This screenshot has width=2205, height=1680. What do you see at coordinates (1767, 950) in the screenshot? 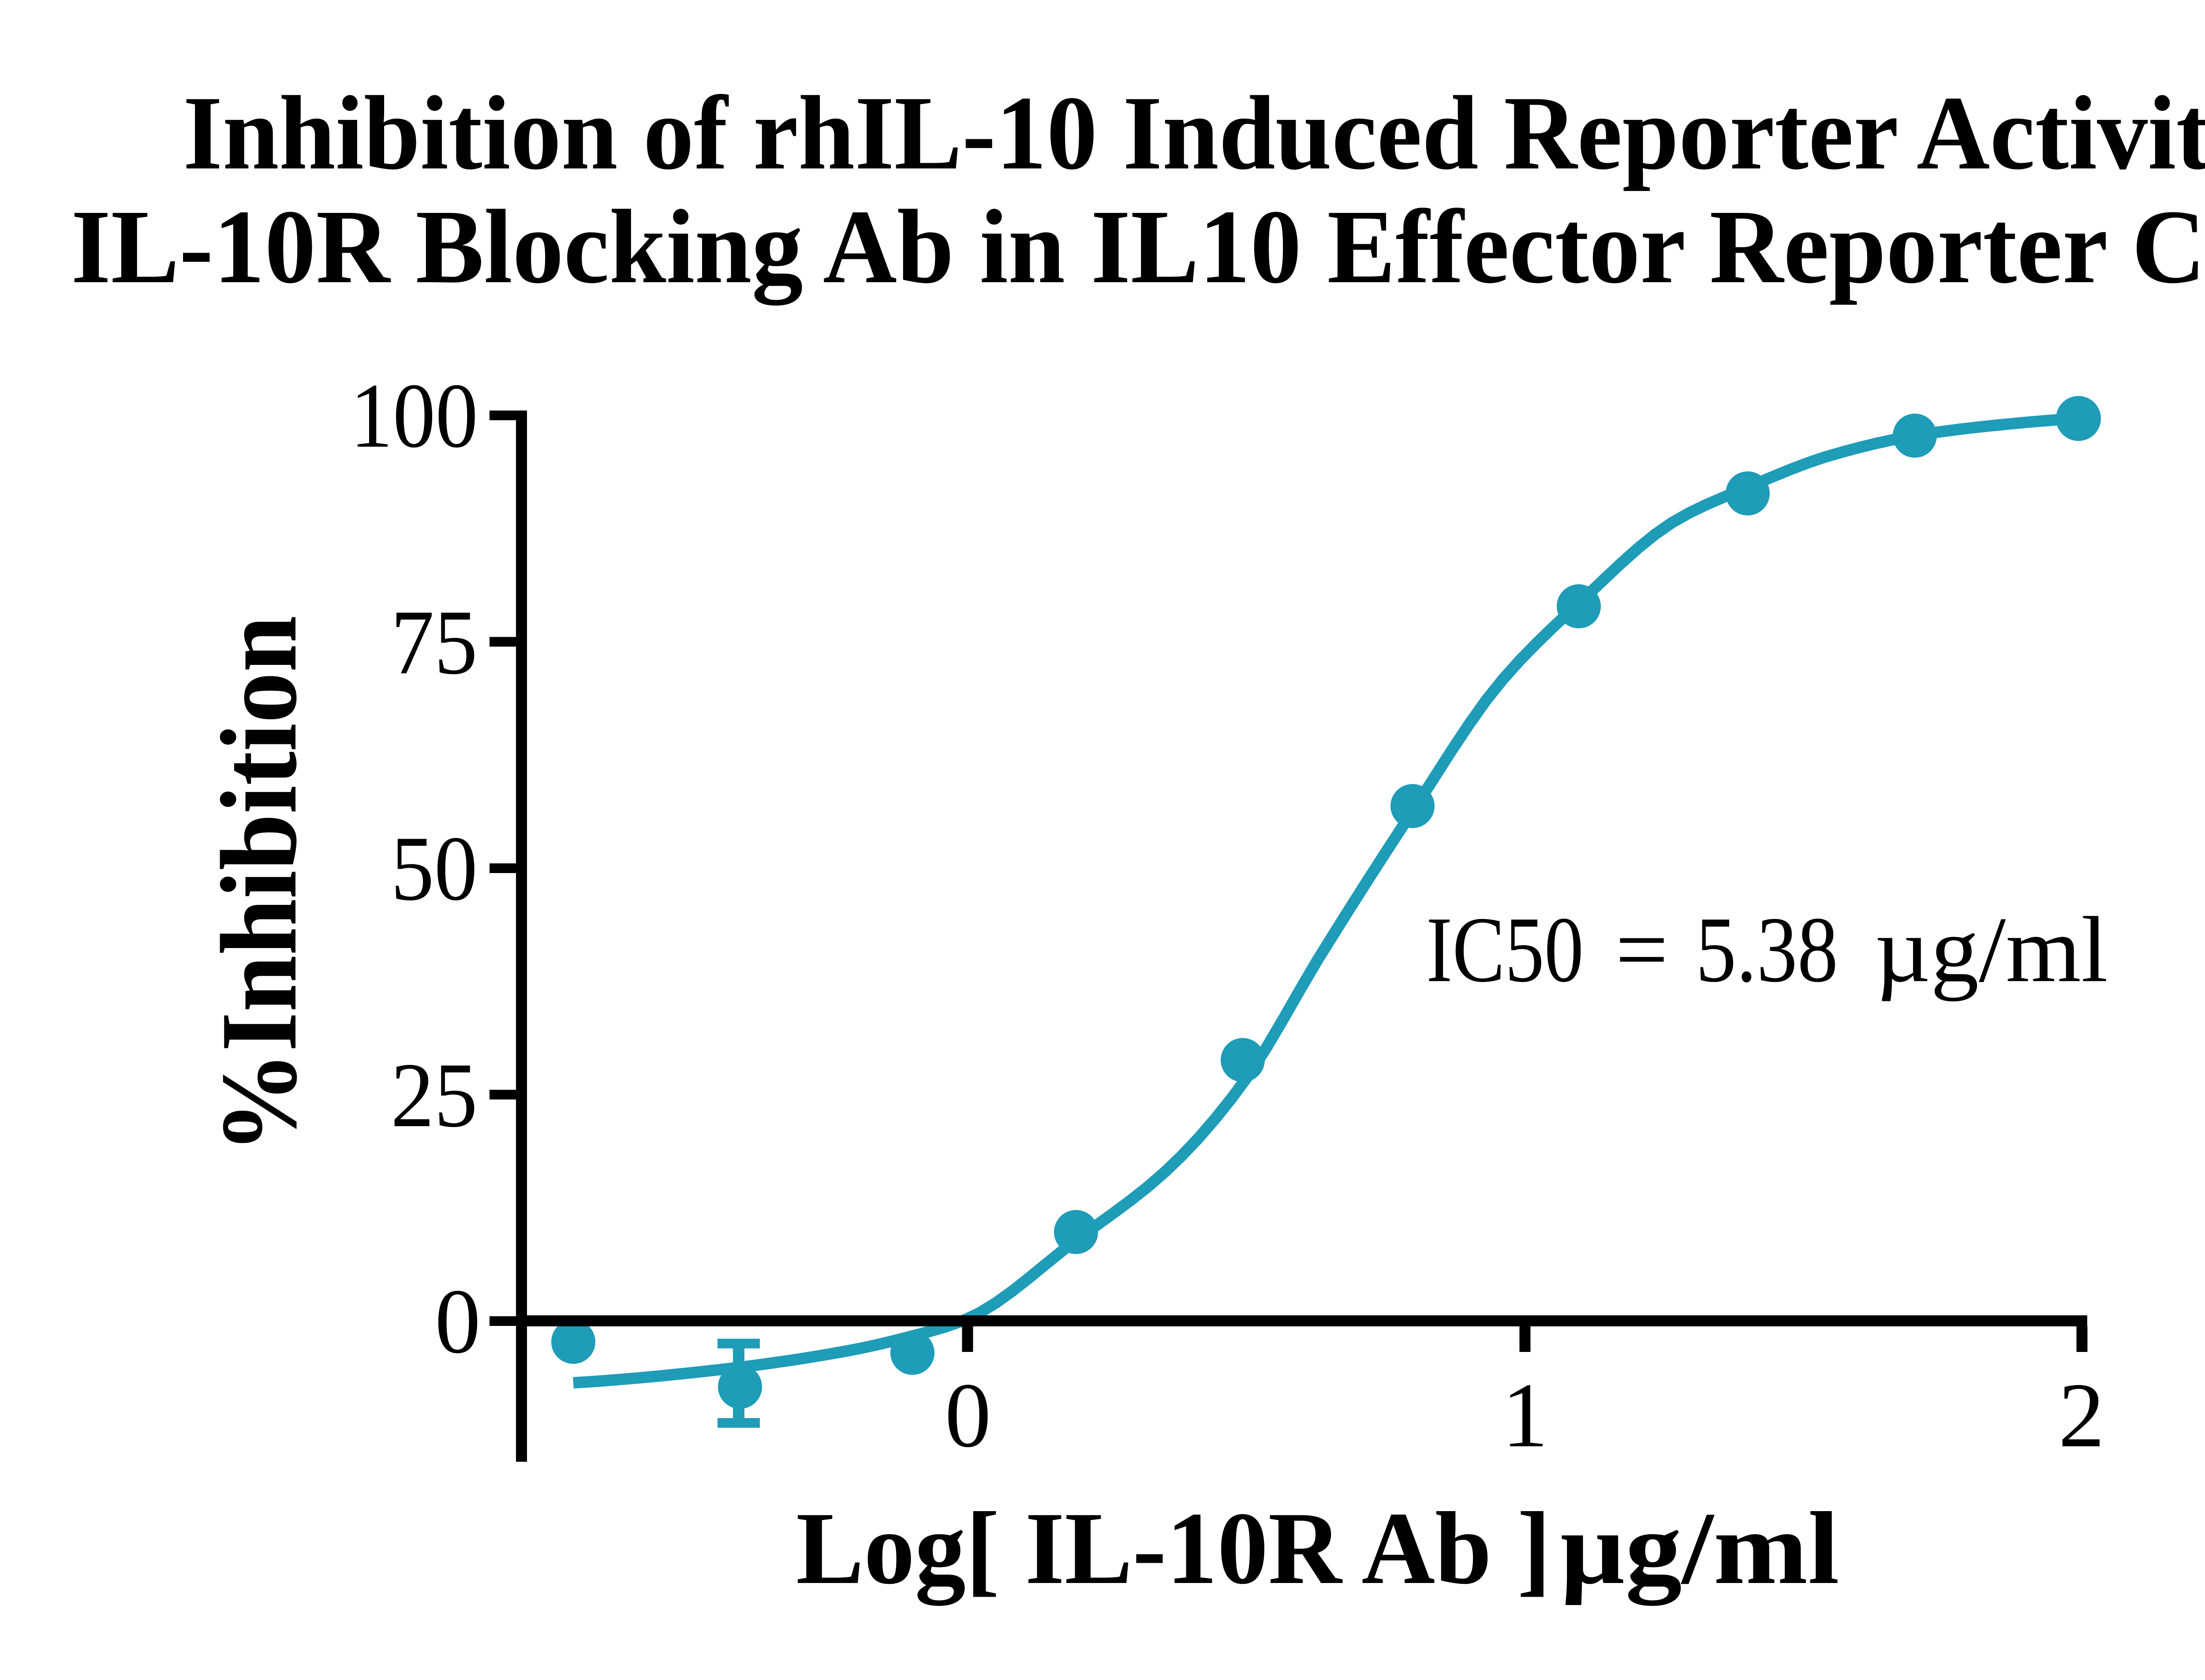
I see `svg-text: 5.38` at bounding box center [1767, 950].